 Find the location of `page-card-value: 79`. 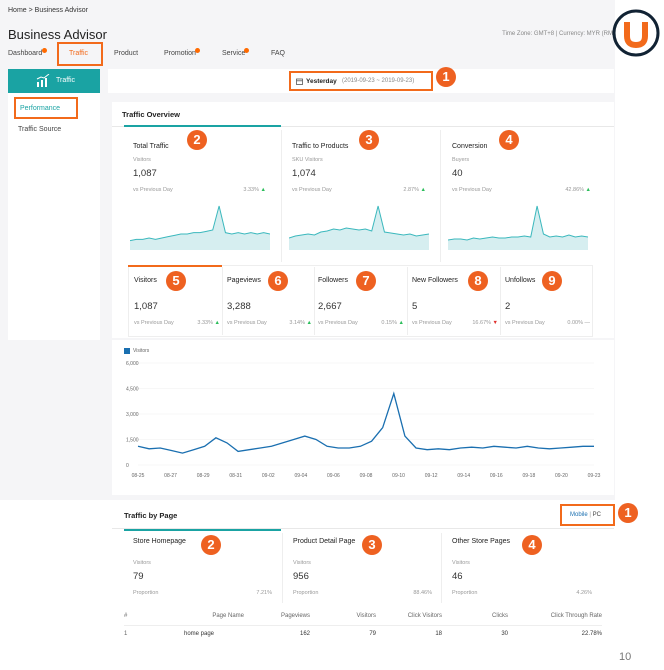

page-card-value: 79 is located at coordinates (138, 576).